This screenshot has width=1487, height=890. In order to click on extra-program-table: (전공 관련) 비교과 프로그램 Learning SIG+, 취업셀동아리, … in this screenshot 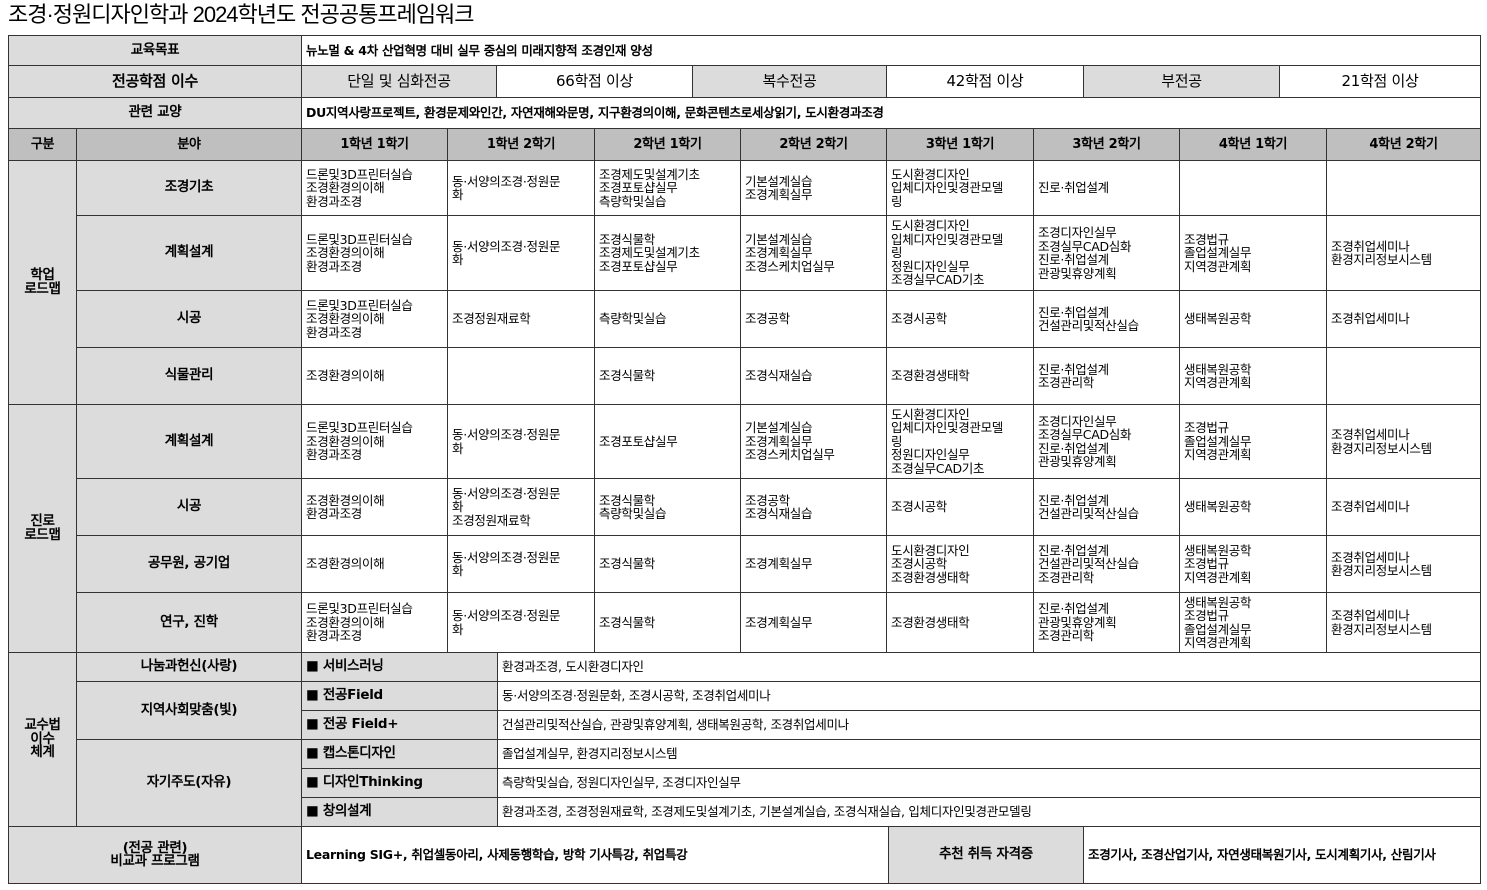, I will do `click(744, 855)`.